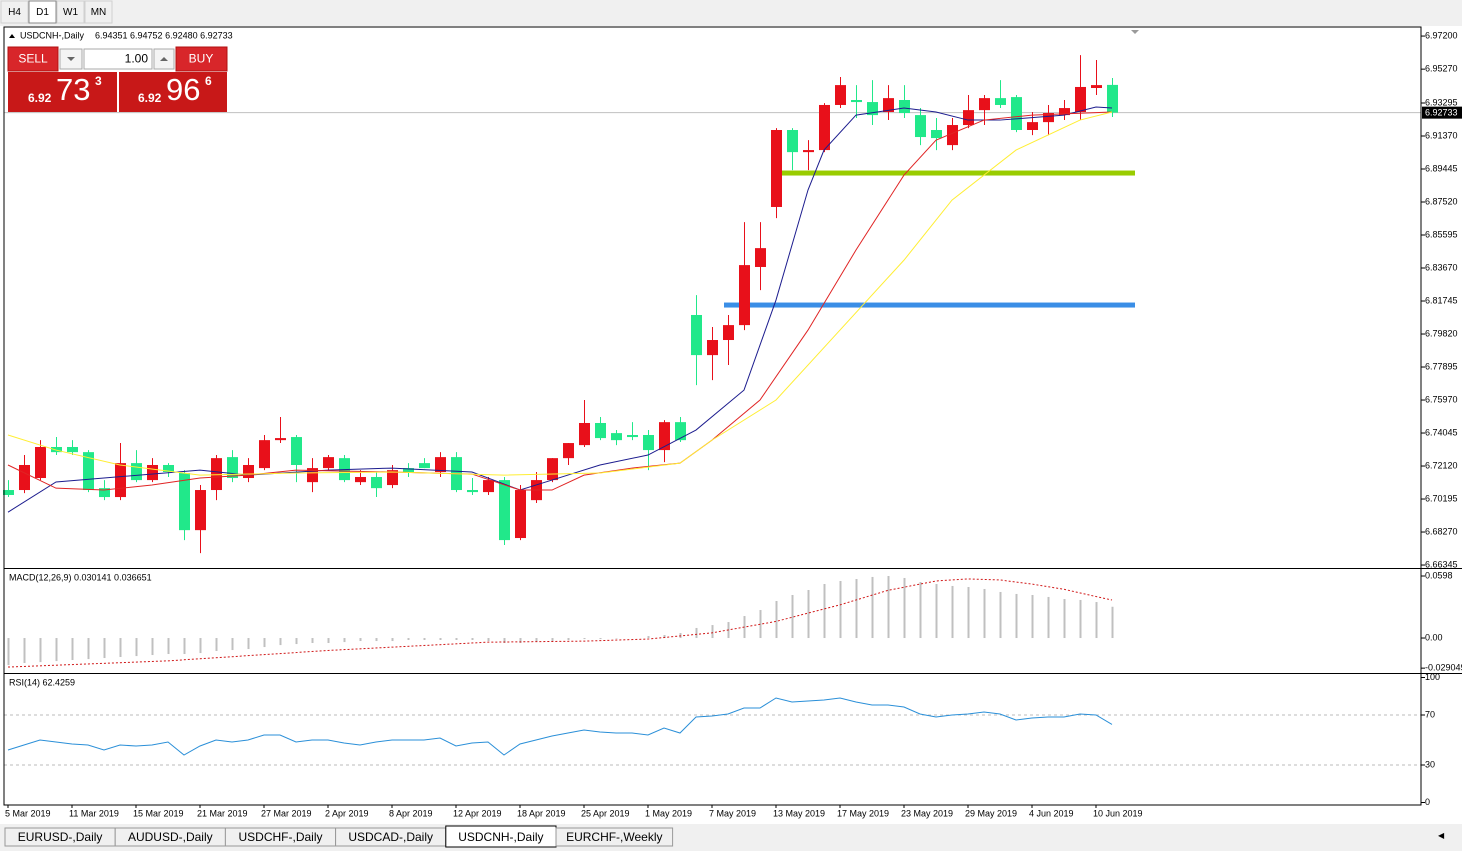 This screenshot has height=851, width=1462. I want to click on x-tick-label: 25 Apr 2019, so click(605, 813).